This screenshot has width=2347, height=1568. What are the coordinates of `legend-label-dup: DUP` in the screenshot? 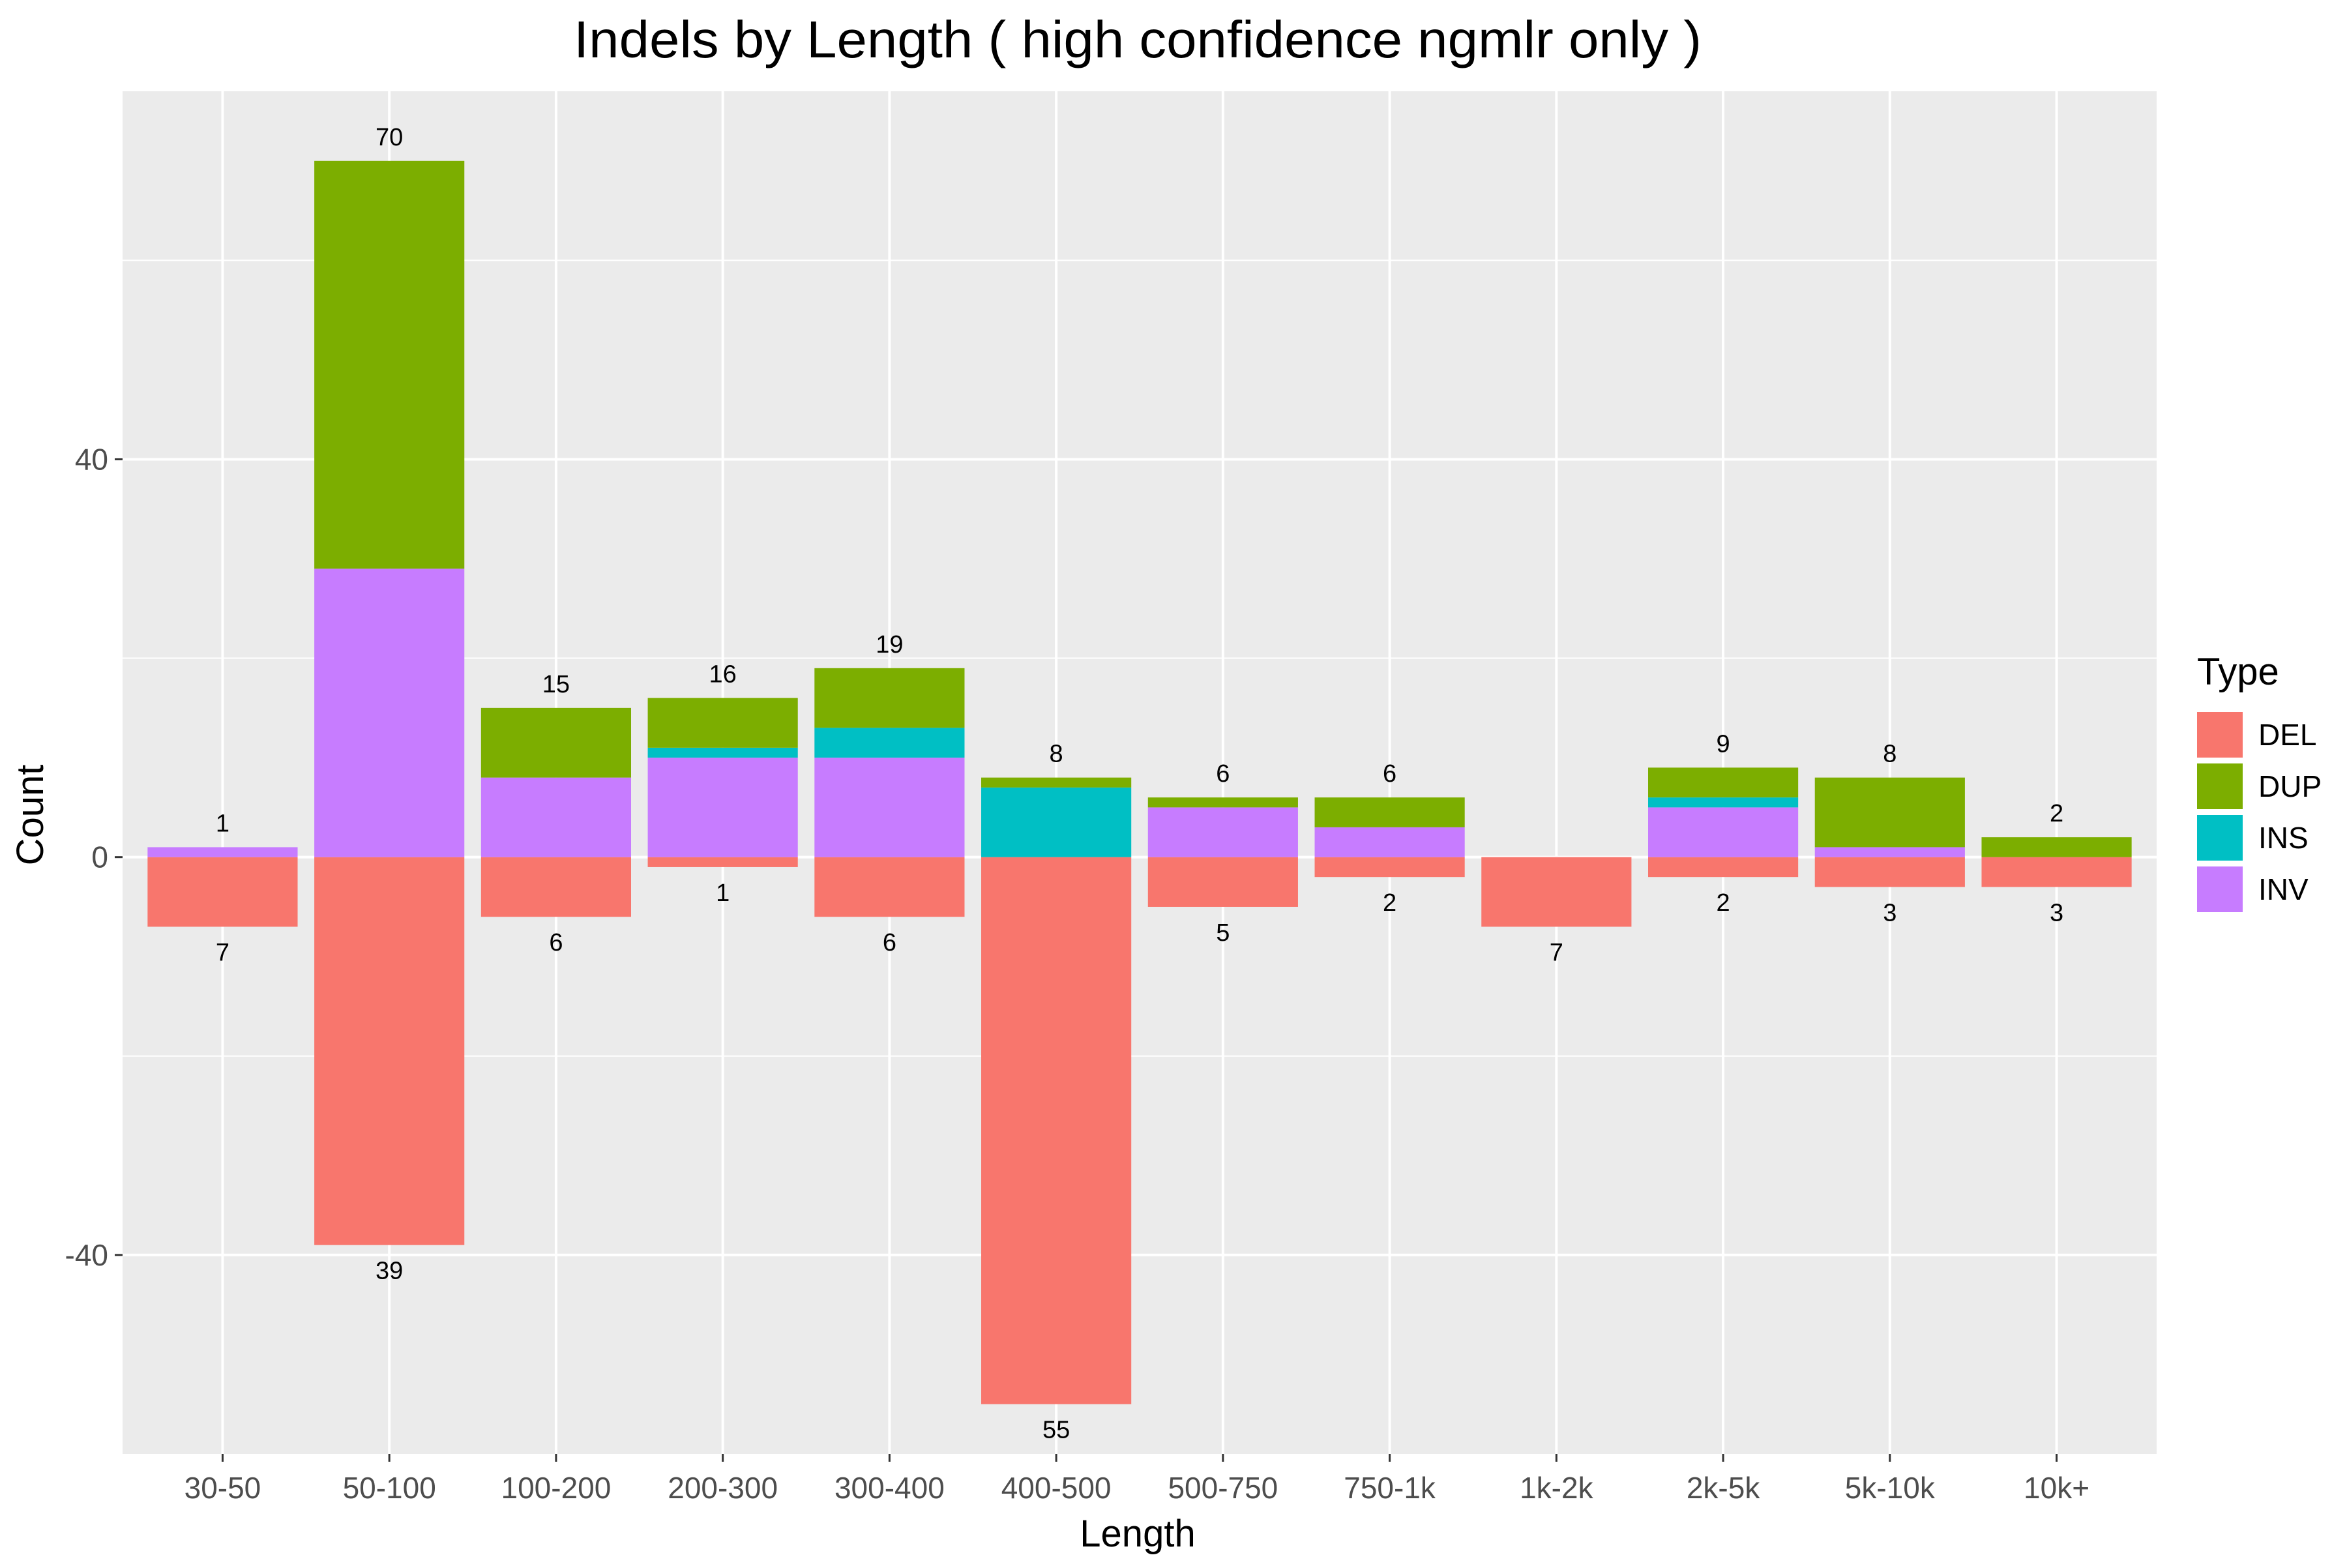 It's located at (2290, 786).